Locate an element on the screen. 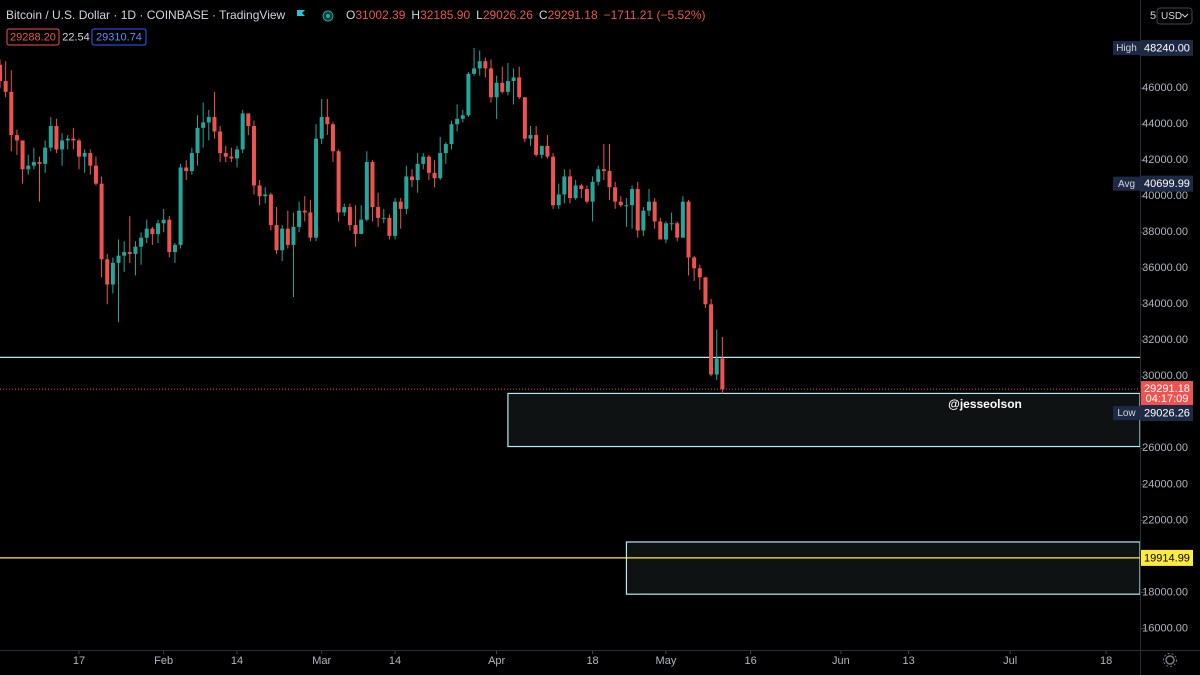  watermark: @jesseolson is located at coordinates (985, 404).